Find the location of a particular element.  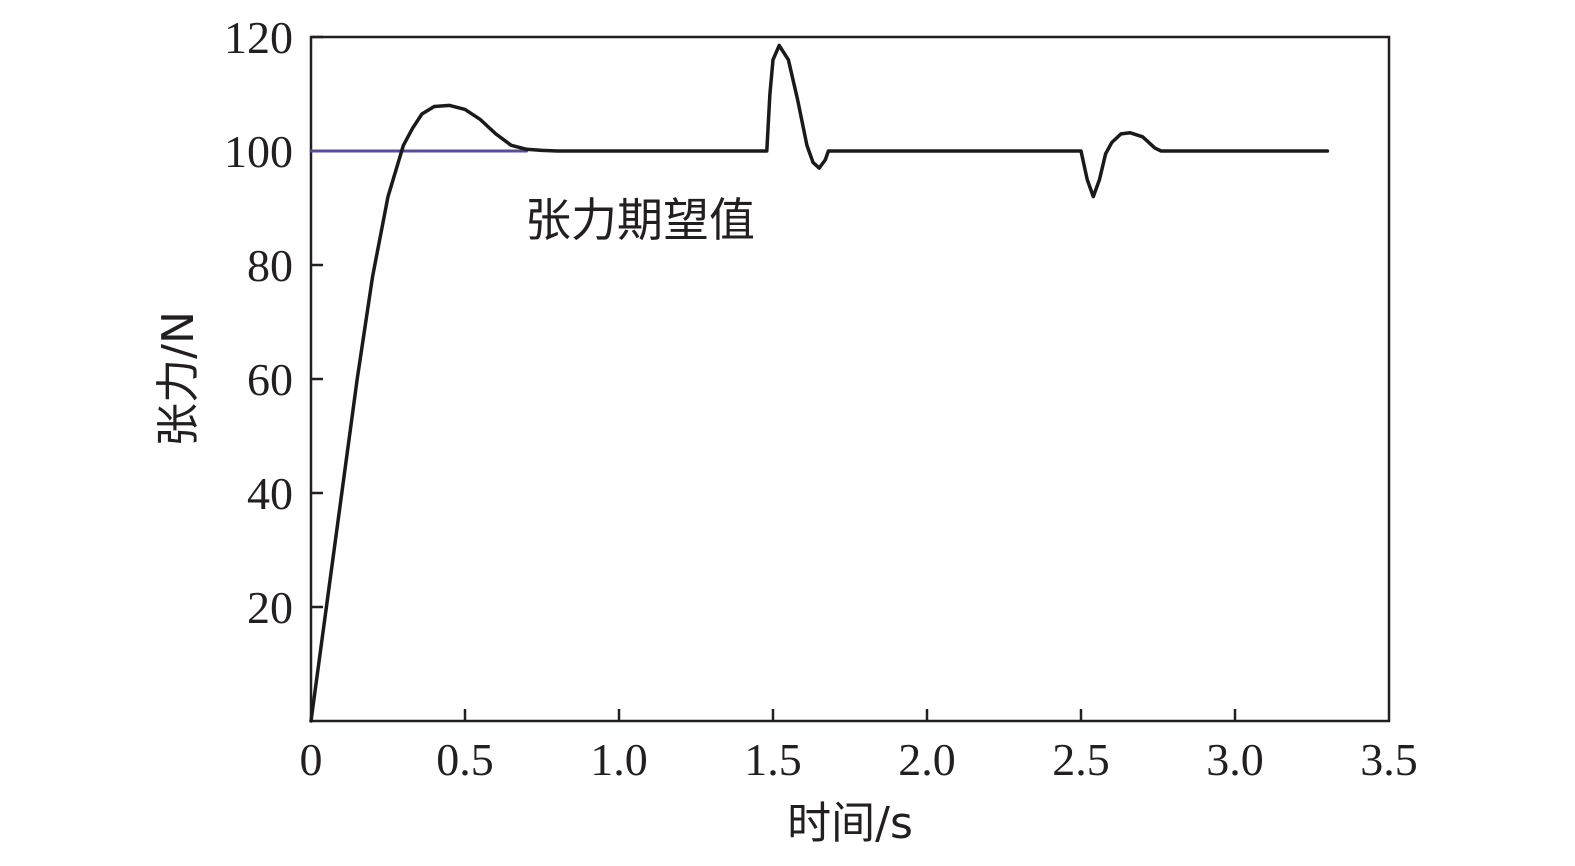

x-tick-label: 1.5 is located at coordinates (773, 759).